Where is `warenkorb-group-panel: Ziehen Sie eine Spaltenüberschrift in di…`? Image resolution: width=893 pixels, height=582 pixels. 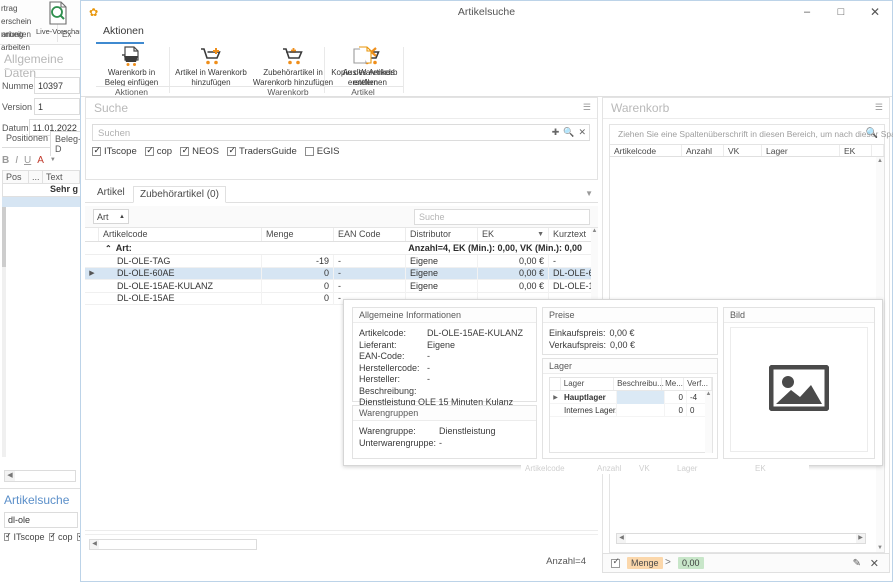
warenkorb-group-panel: Ziehen Sie eine Spaltenüberschrift in di… is located at coordinates (751, 134).